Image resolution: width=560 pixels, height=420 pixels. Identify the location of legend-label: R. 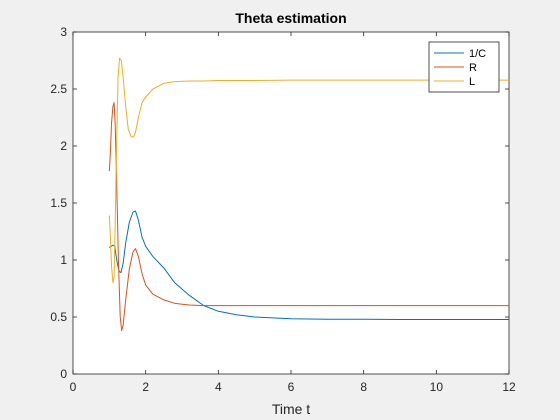
(473, 68).